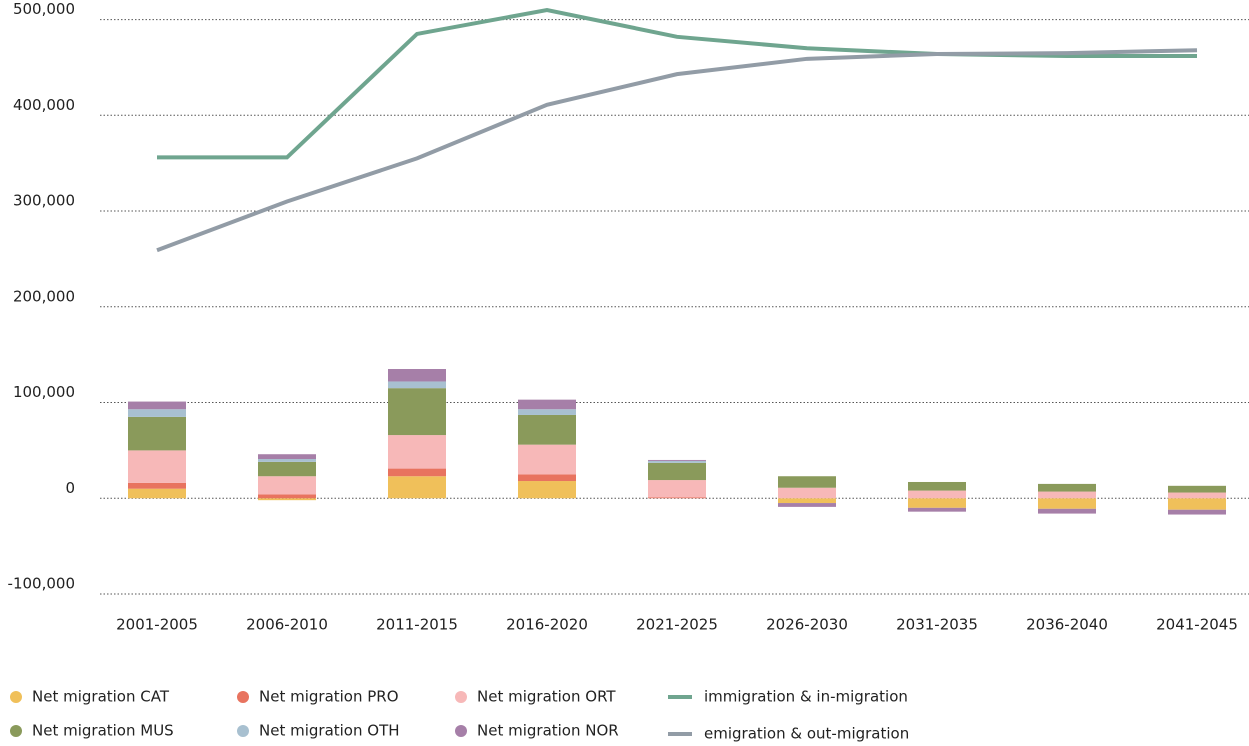 This screenshot has width=1249, height=746. I want to click on x-tick-label: 2026-2030, so click(807, 625).